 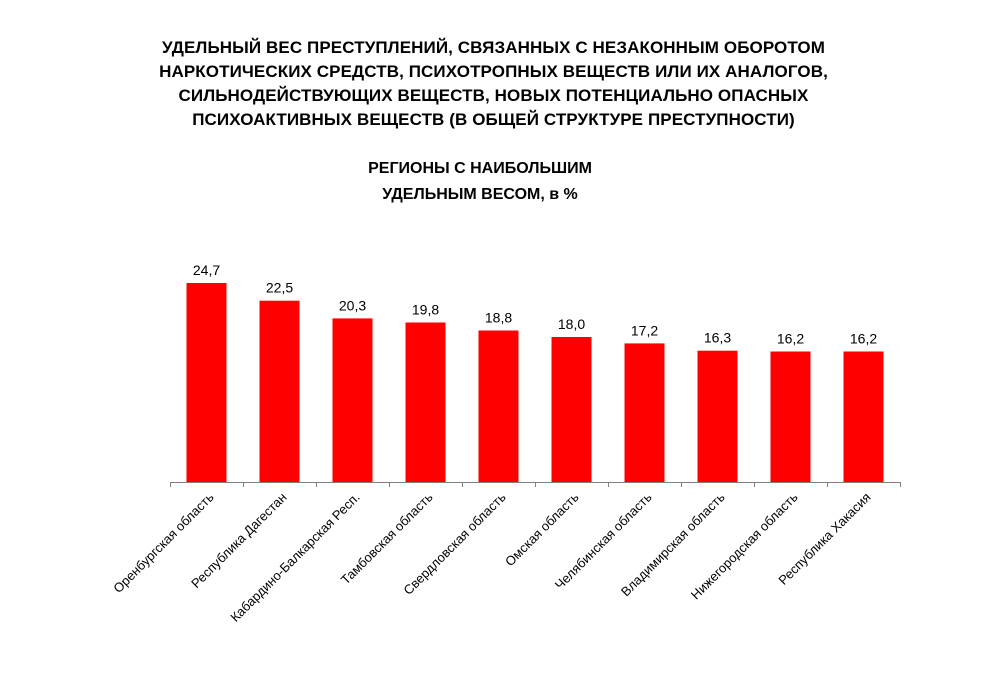 I want to click on chart-subtitle: РЕГИОНЫ С НАИБОЛЬШИМ УДЕЛЬНЫМ ВЕСОМ, в %, so click(x=480, y=182).